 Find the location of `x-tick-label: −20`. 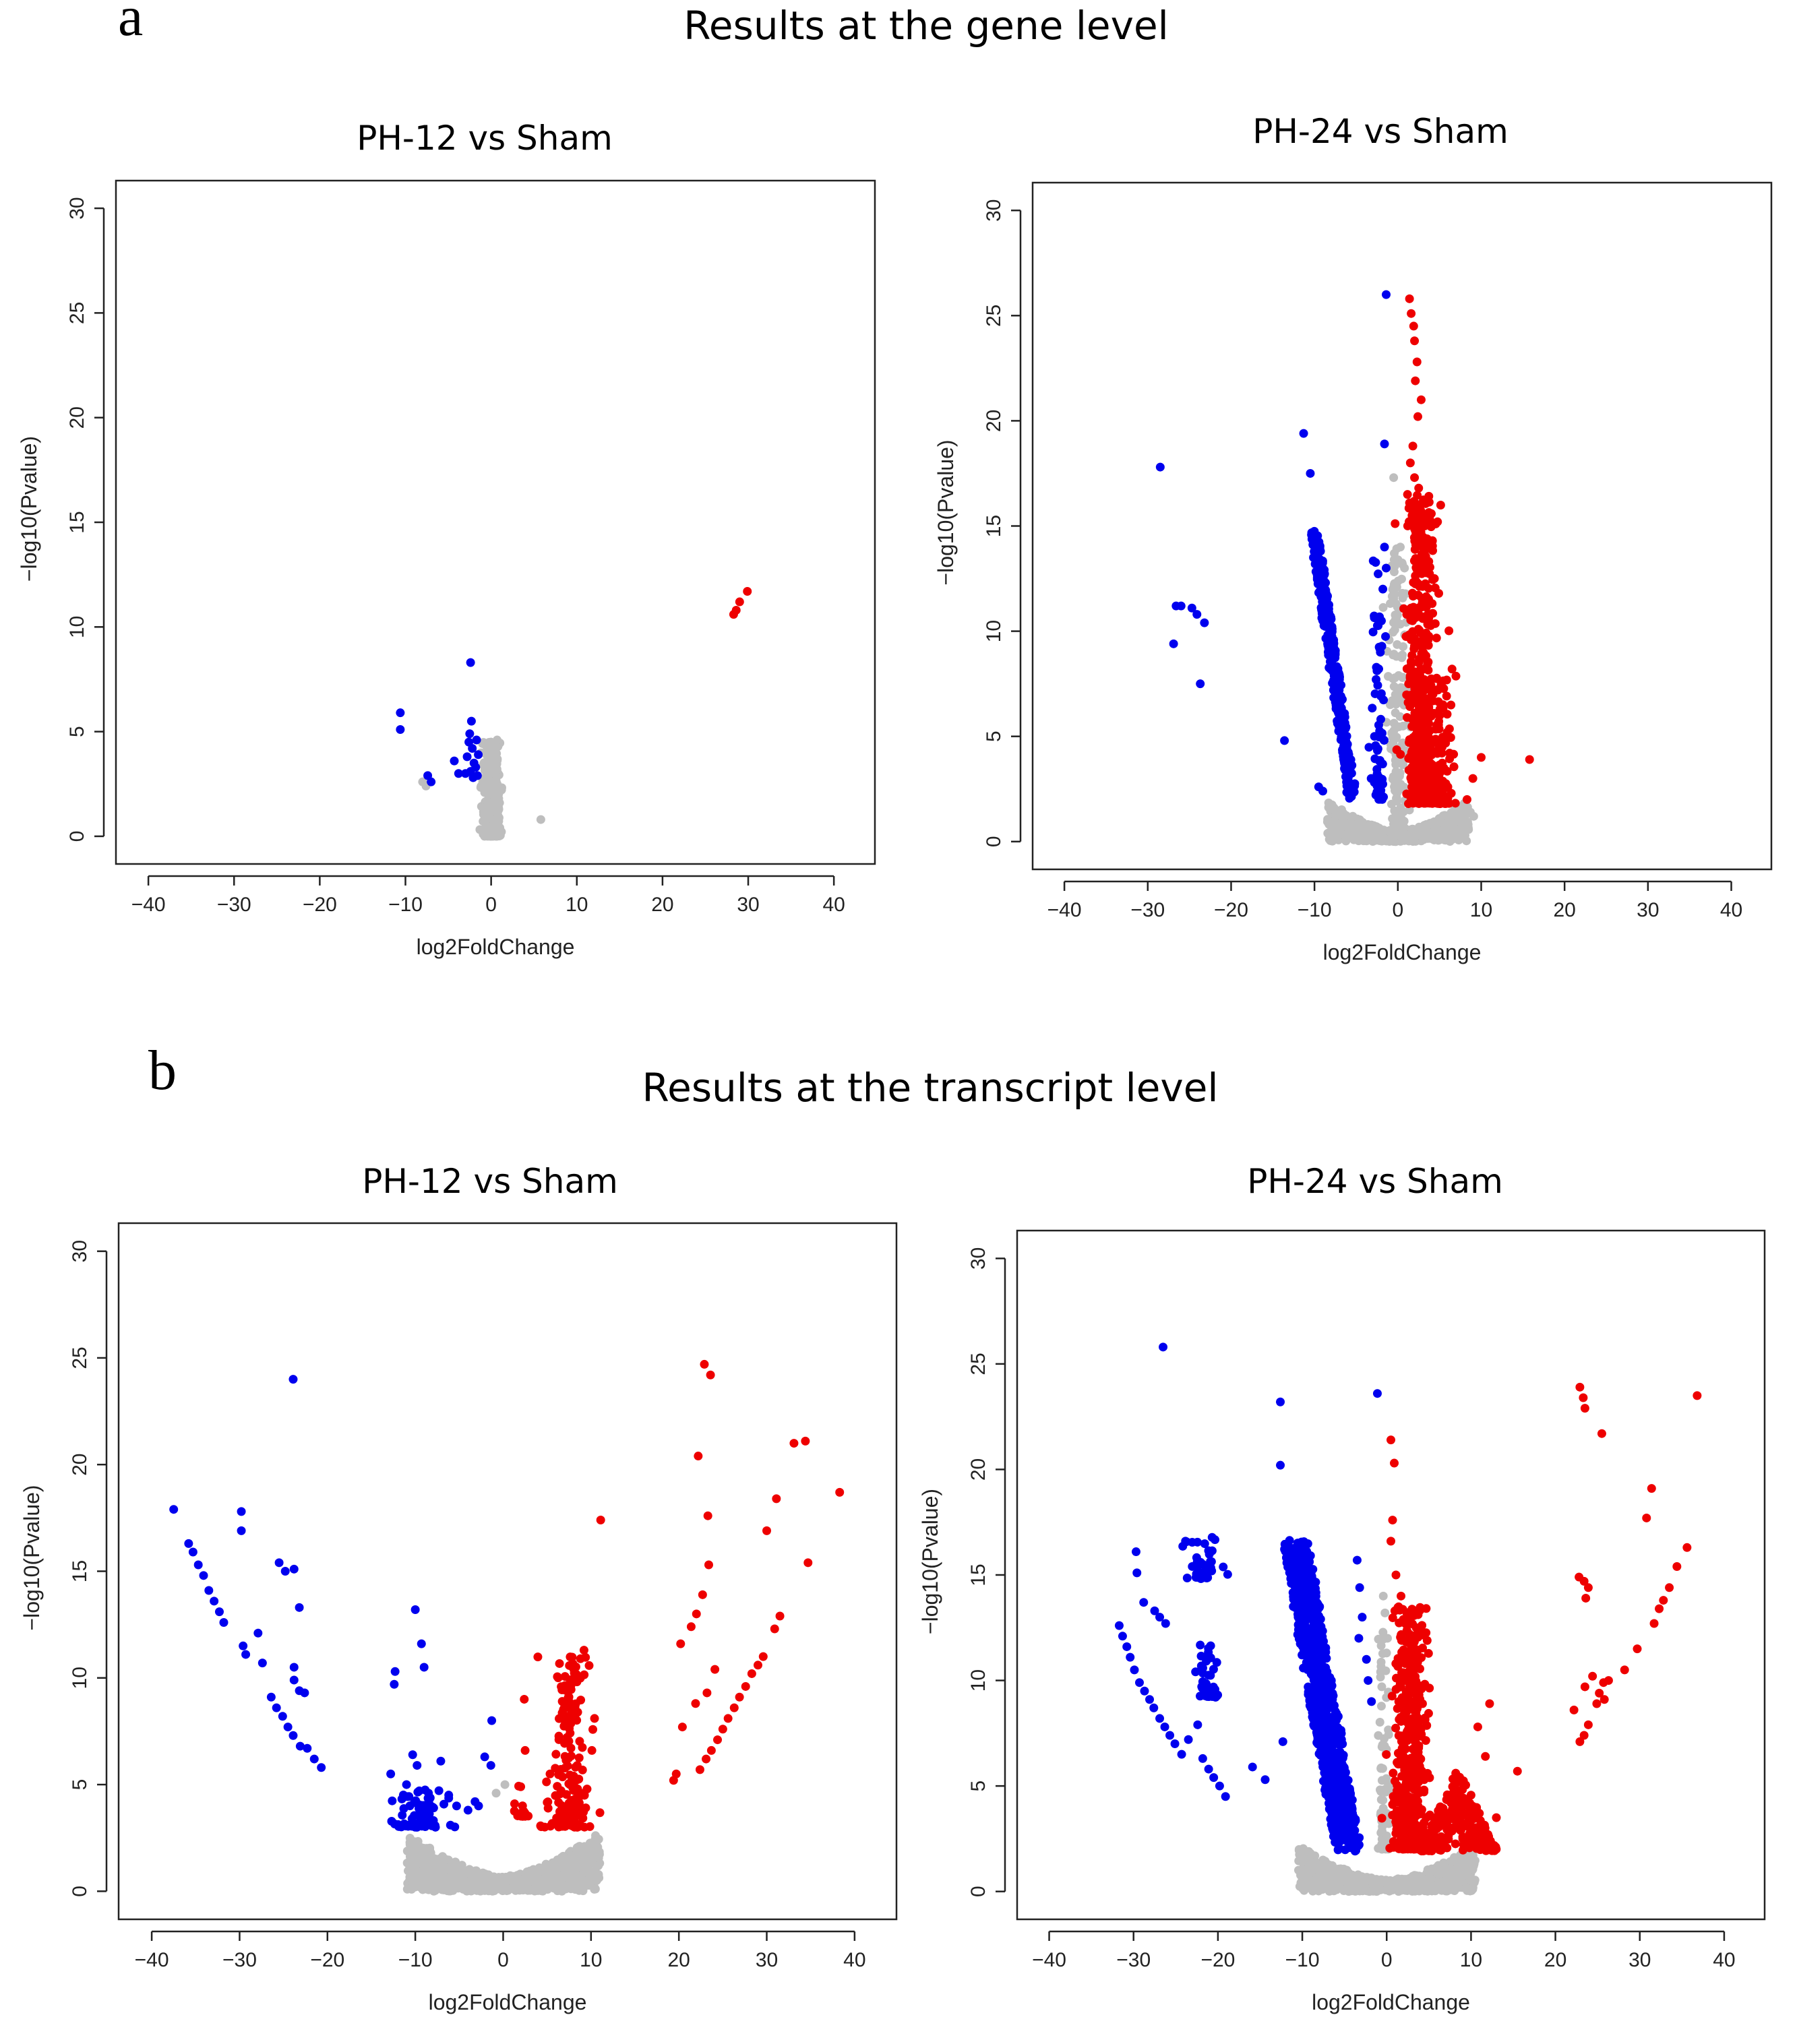

x-tick-label: −20 is located at coordinates (320, 905).